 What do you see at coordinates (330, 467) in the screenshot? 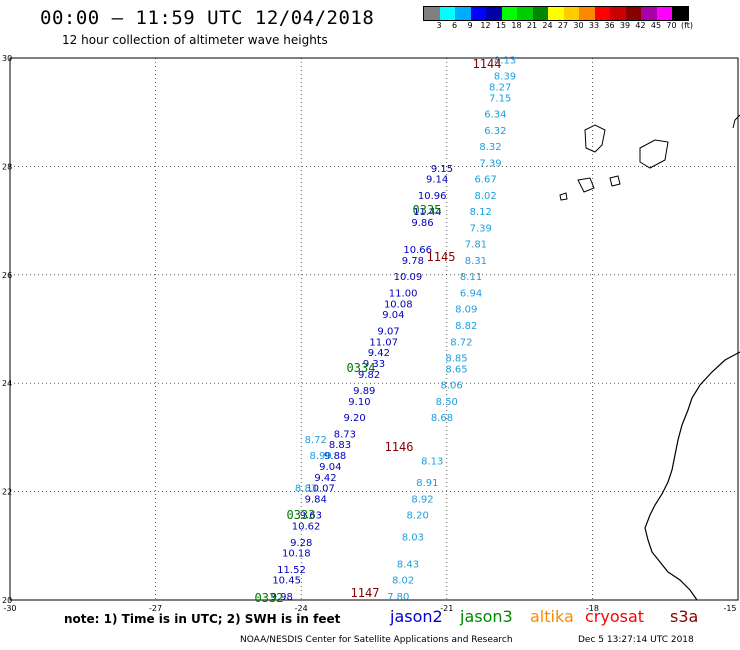
I see `wave-height-label: 9.04` at bounding box center [330, 467].